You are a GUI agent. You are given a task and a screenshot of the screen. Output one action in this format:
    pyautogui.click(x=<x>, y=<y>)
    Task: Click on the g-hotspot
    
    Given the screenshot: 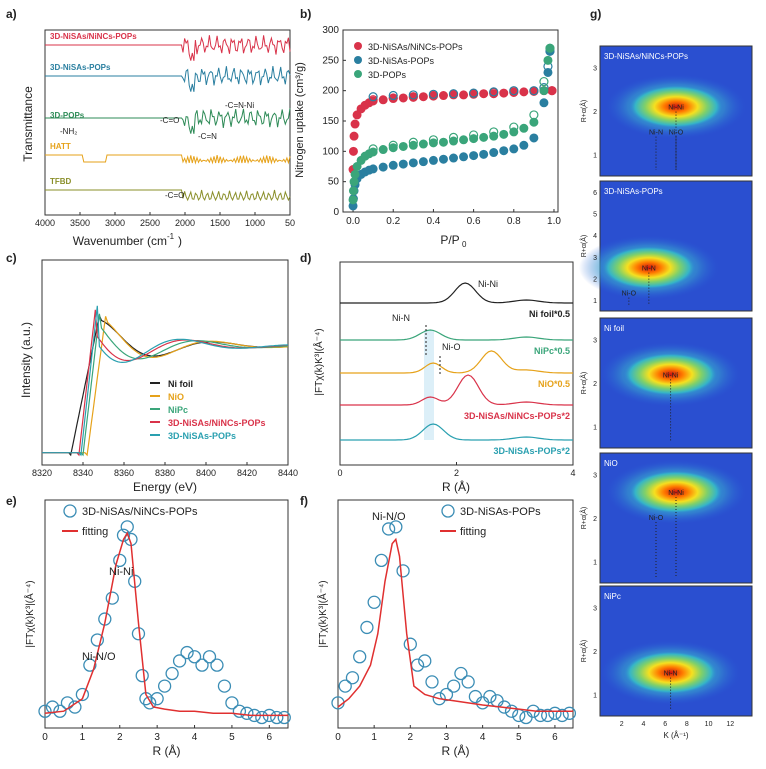 What is the action you would take?
    pyautogui.click(x=676, y=106)
    